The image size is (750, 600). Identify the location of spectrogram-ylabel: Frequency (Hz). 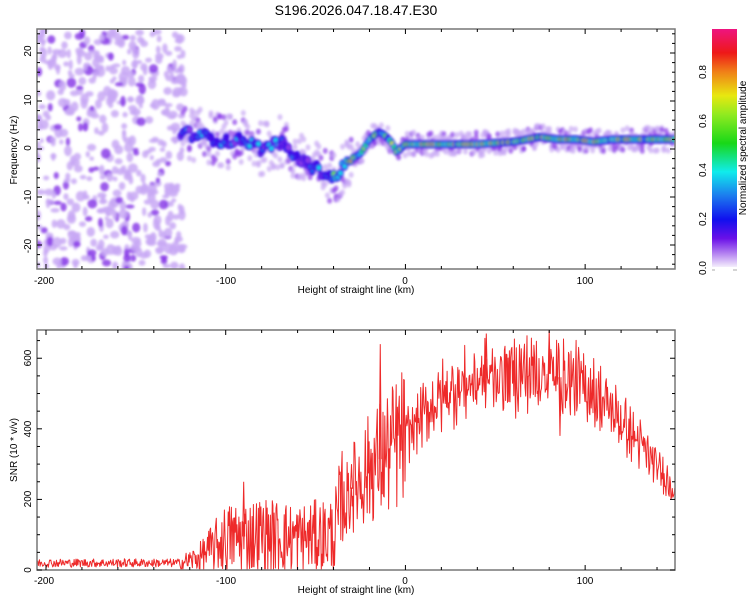
(14, 150).